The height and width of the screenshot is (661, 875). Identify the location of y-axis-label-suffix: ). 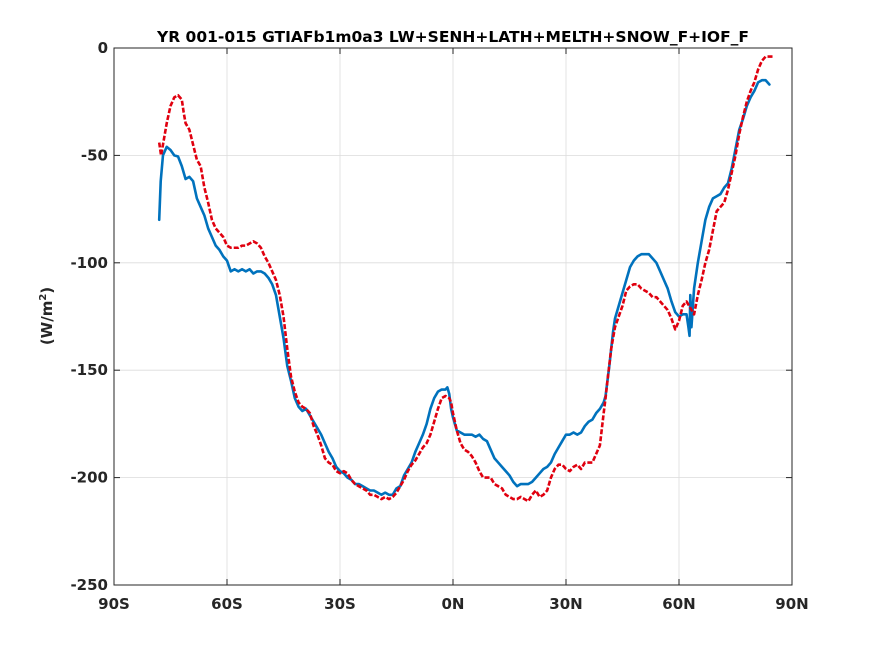
(47, 290).